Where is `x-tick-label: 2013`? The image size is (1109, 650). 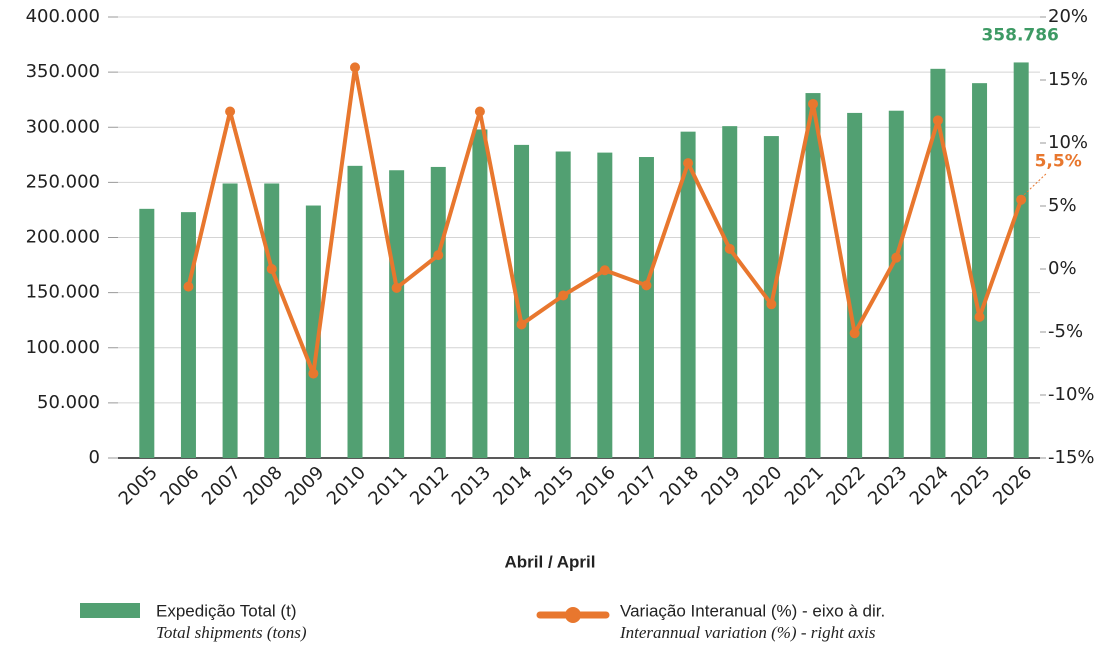 x-tick-label: 2013 is located at coordinates (471, 485).